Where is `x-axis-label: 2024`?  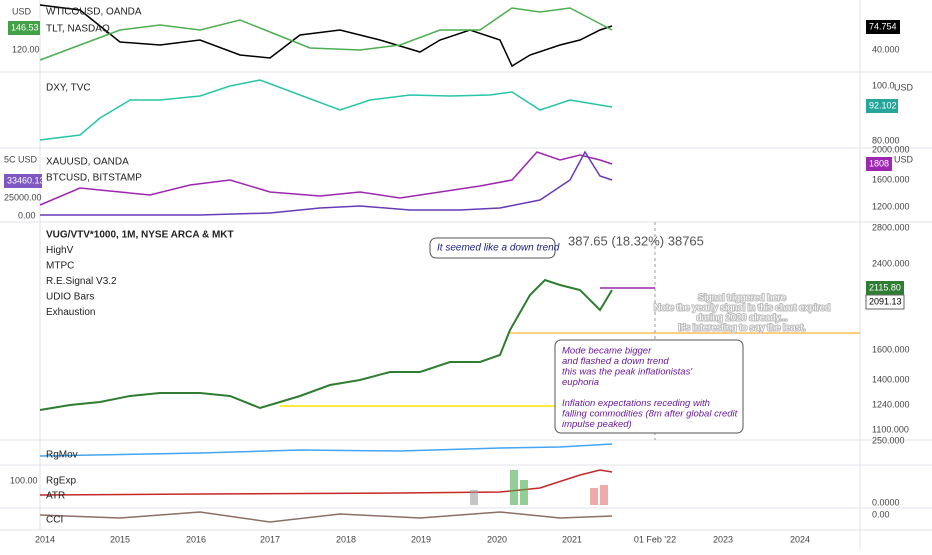 x-axis-label: 2024 is located at coordinates (800, 539).